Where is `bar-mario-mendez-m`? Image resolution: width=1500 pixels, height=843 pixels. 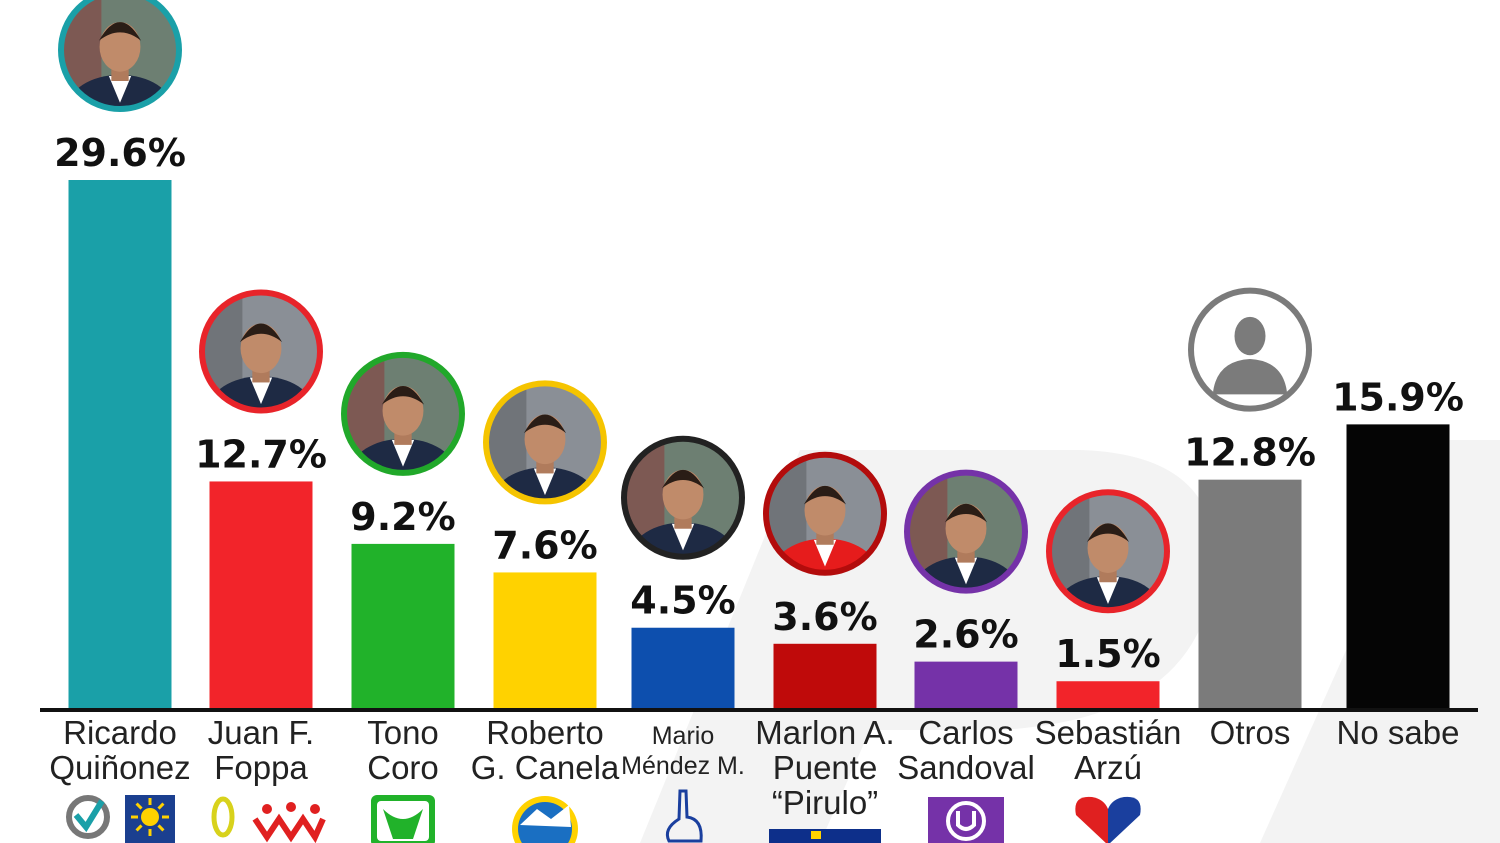 bar-mario-mendez-m is located at coordinates (683, 667).